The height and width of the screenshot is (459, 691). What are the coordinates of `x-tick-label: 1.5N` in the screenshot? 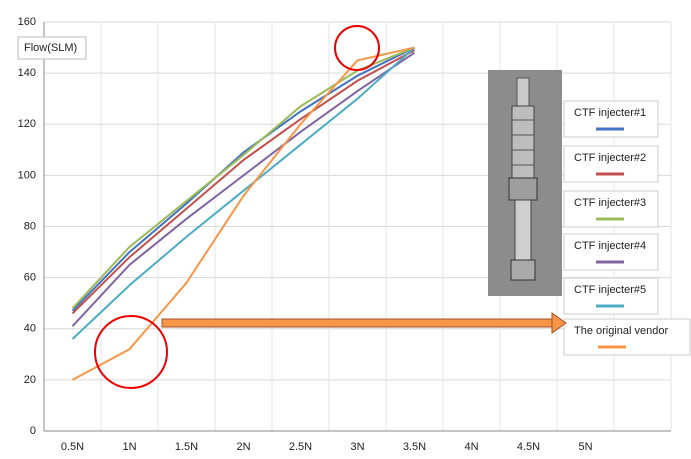 It's located at (186, 447).